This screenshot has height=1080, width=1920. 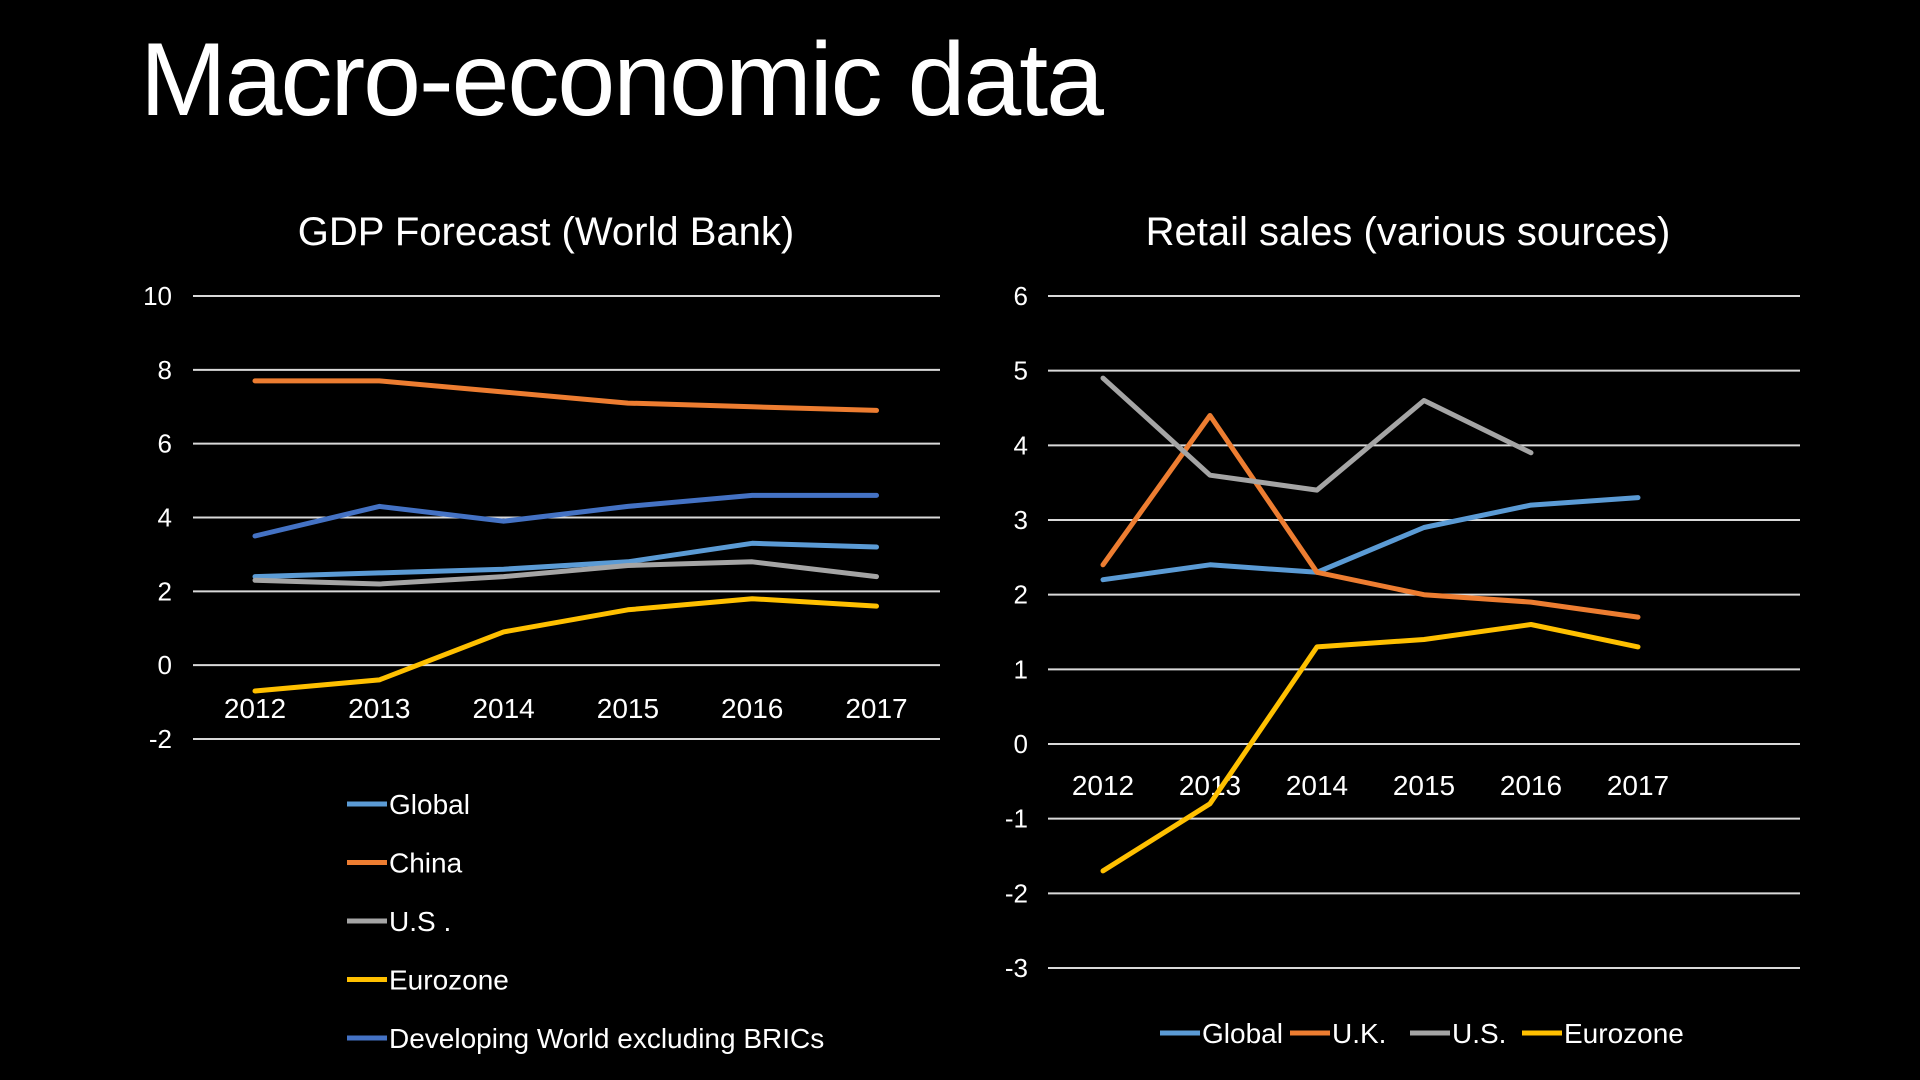 I want to click on chart-title: GDP Forecast (World Bank), so click(x=546, y=232).